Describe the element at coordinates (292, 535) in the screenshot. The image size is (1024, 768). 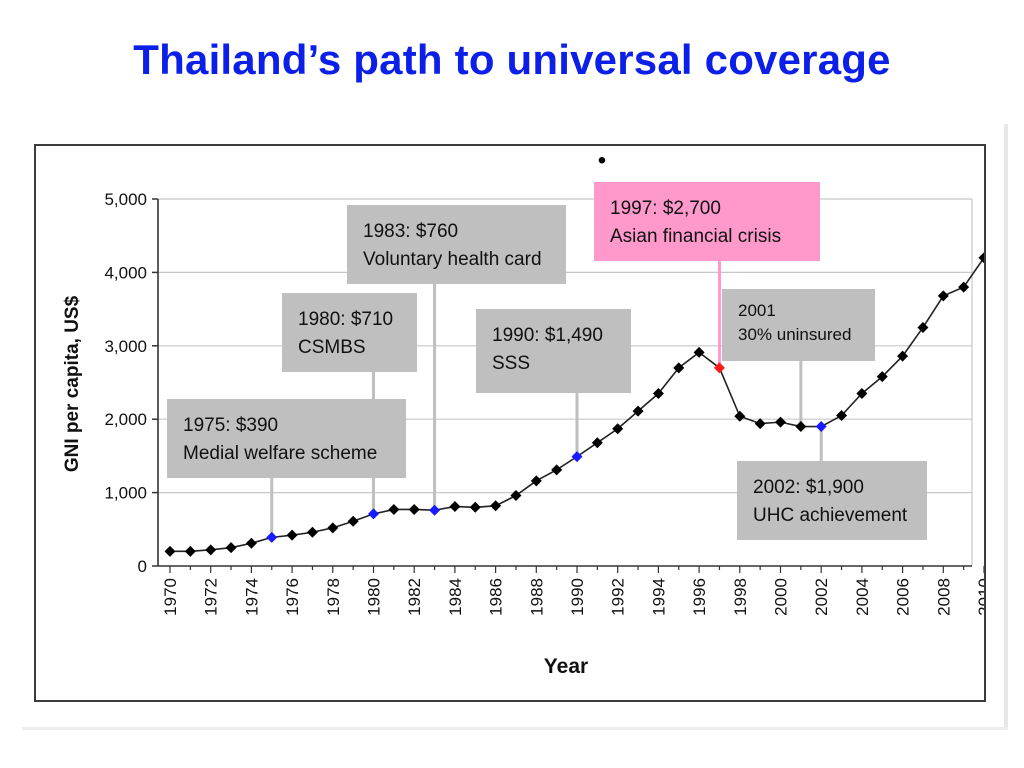
I see `data-point-1976` at that location.